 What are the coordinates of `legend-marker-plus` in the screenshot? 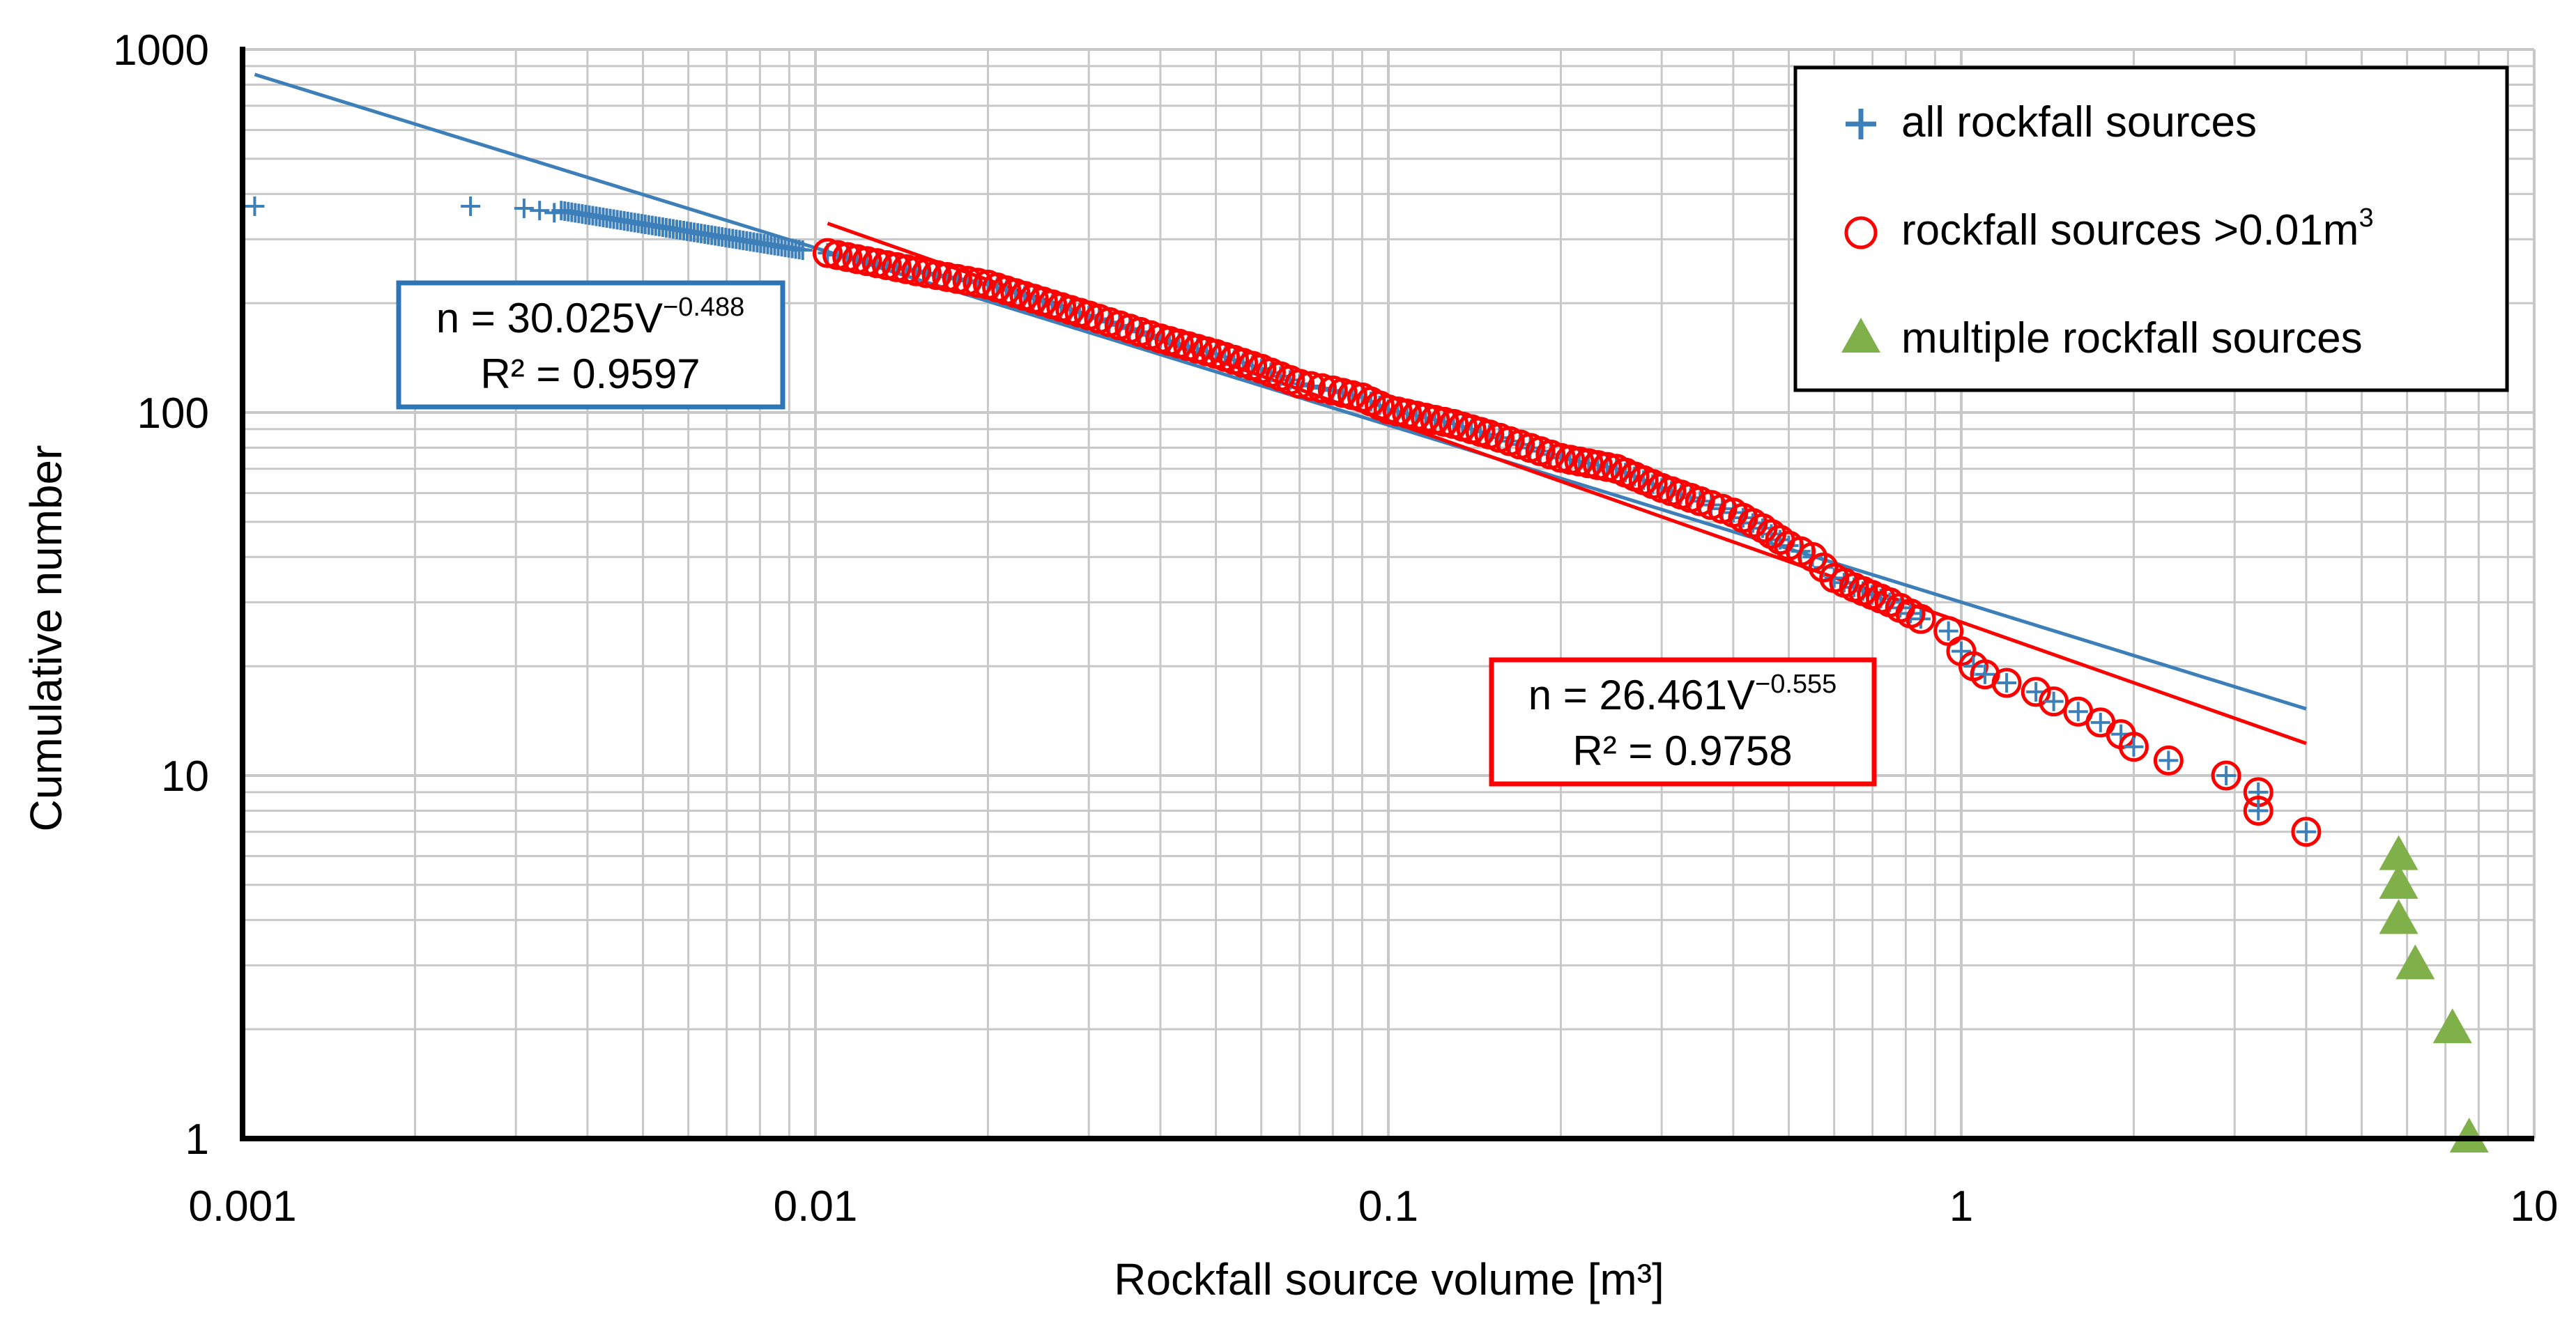 It's located at (1861, 124).